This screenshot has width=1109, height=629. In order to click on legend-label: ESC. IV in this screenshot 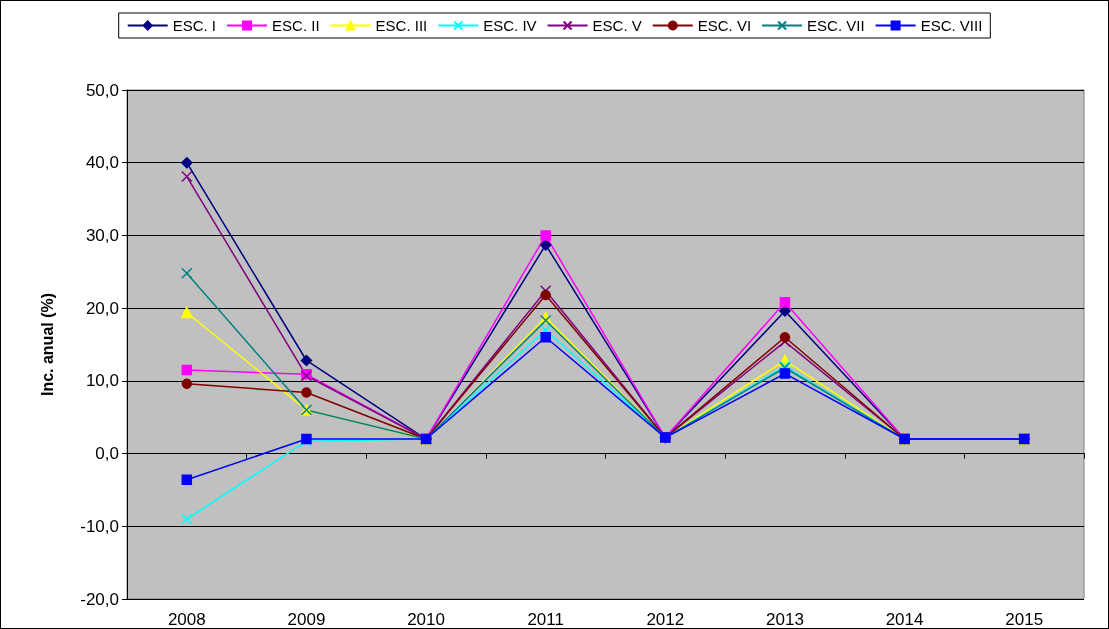, I will do `click(510, 25)`.